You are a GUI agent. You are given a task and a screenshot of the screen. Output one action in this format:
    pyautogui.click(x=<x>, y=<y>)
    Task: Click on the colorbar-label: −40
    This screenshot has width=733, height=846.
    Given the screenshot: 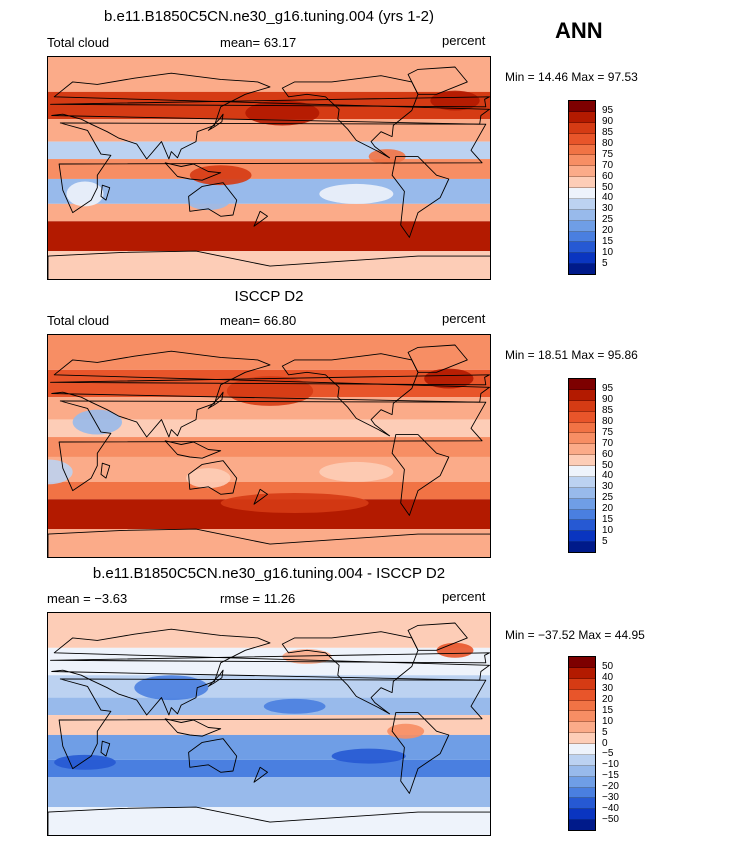 What is the action you would take?
    pyautogui.click(x=610, y=809)
    